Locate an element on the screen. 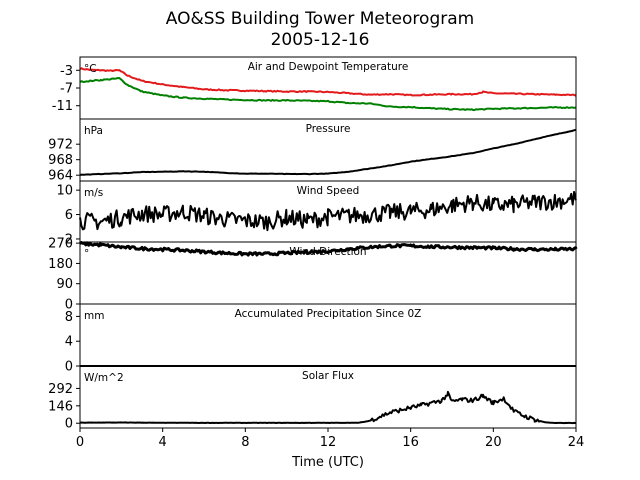 The image size is (640, 480). x-tick-label: 16 is located at coordinates (410, 442).